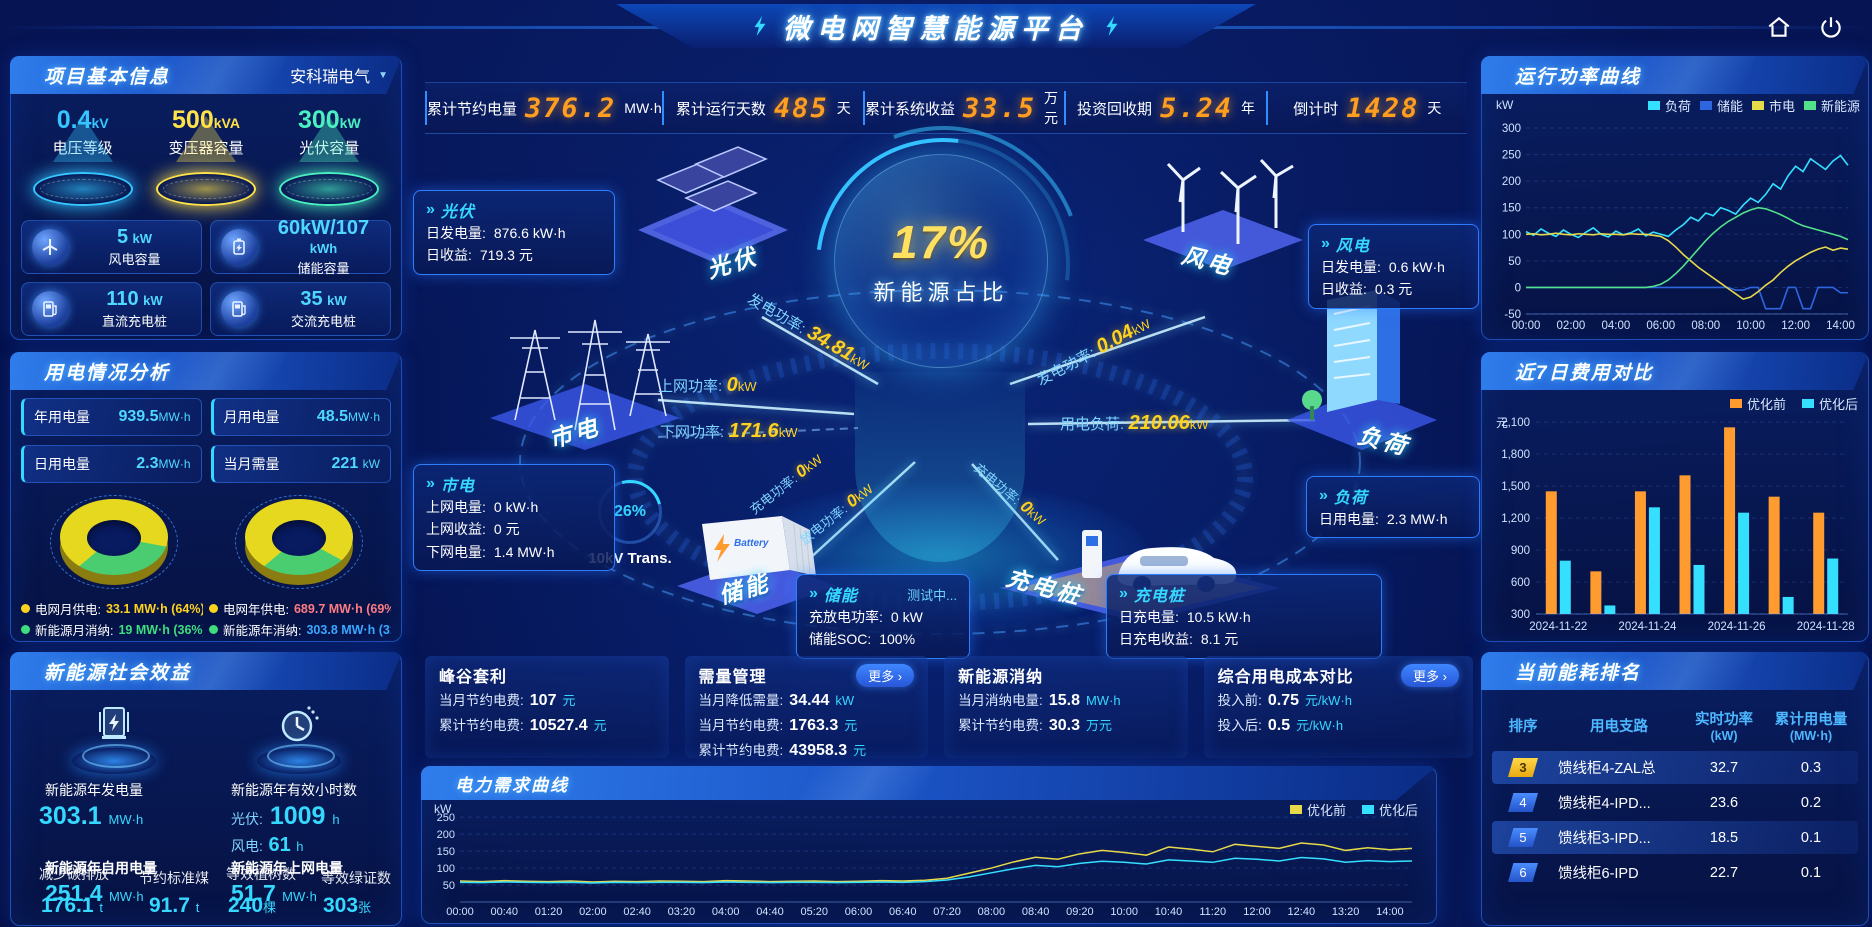 This screenshot has width=1872, height=927. I want to click on svg-text: 100, so click(446, 869).